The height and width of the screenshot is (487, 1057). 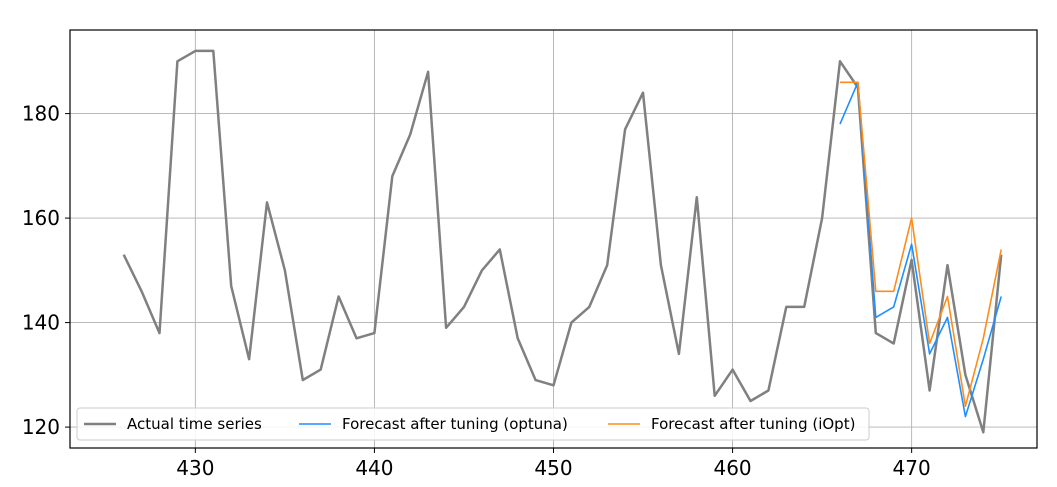 What do you see at coordinates (732, 468) in the screenshot?
I see `x-tick-label: 460` at bounding box center [732, 468].